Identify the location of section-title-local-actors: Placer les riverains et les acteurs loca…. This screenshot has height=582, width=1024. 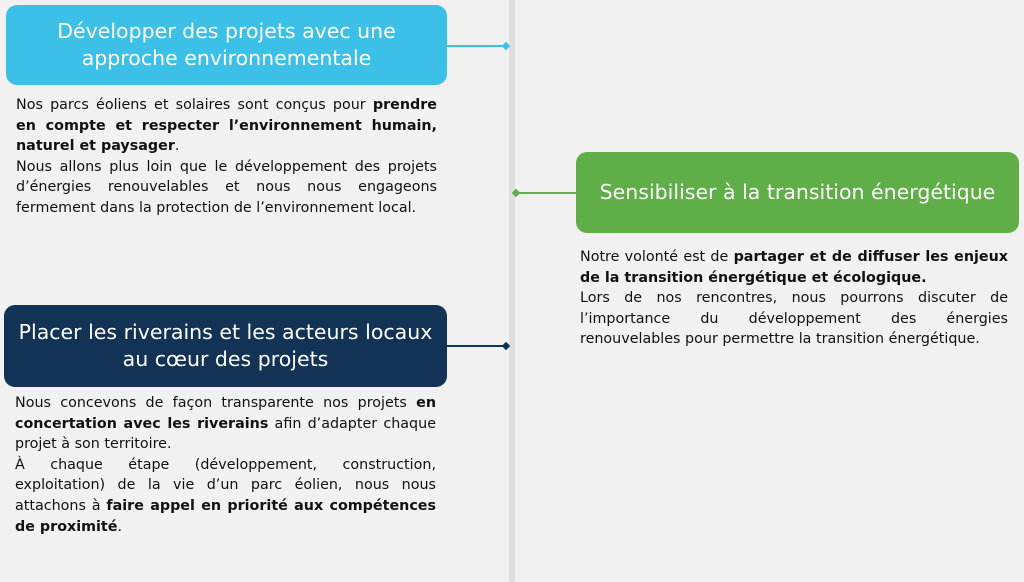
(225, 346).